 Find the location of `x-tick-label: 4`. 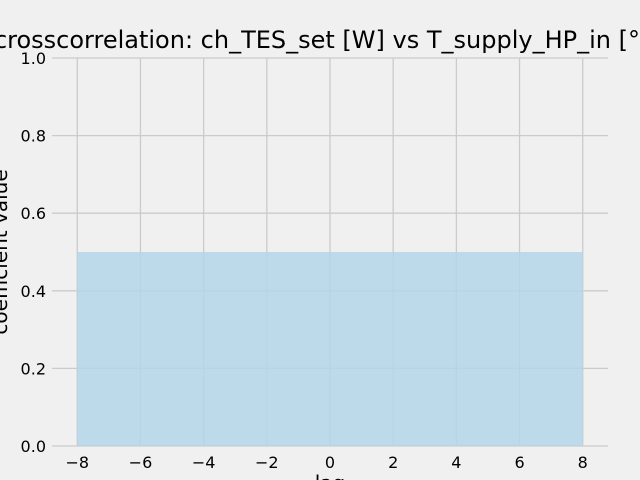

x-tick-label: 4 is located at coordinates (456, 462).